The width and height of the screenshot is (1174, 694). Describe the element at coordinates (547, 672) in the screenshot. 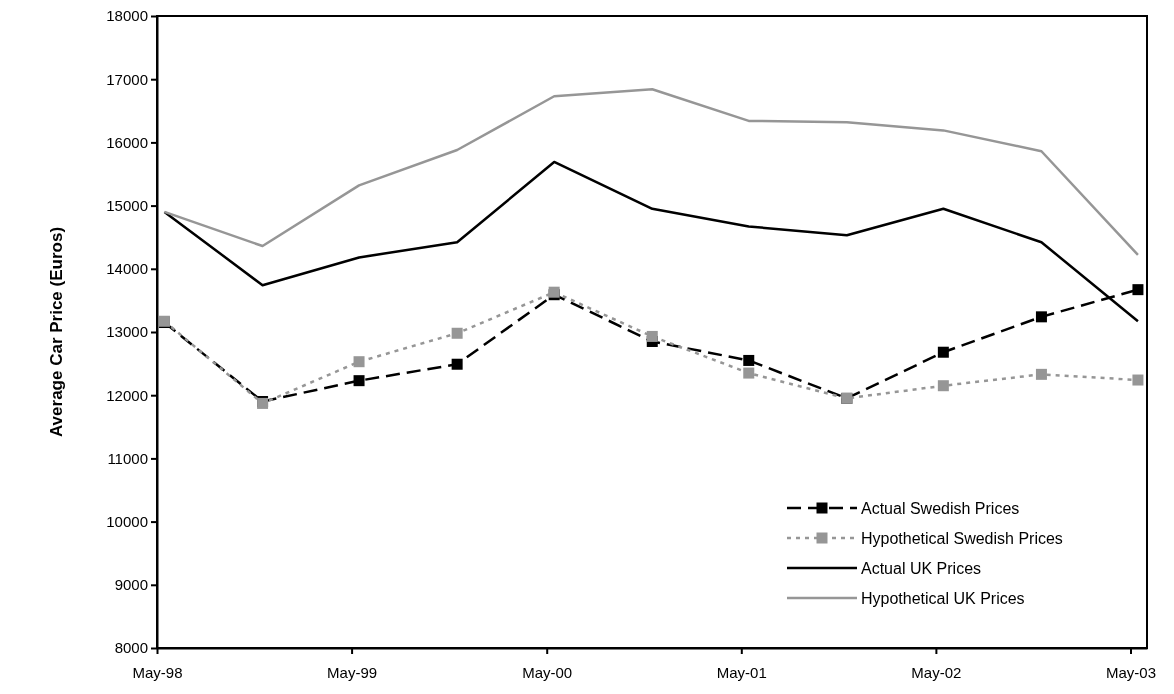

I see `x-tick-label: May-00` at that location.